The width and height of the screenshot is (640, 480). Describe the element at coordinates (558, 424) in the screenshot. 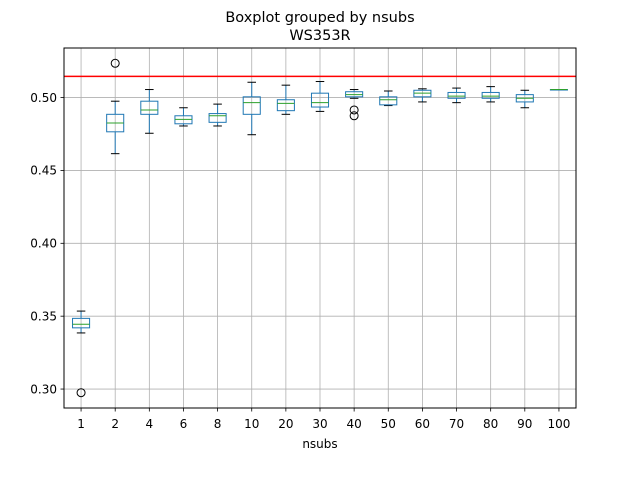

I see `x-tick-label: 100` at that location.